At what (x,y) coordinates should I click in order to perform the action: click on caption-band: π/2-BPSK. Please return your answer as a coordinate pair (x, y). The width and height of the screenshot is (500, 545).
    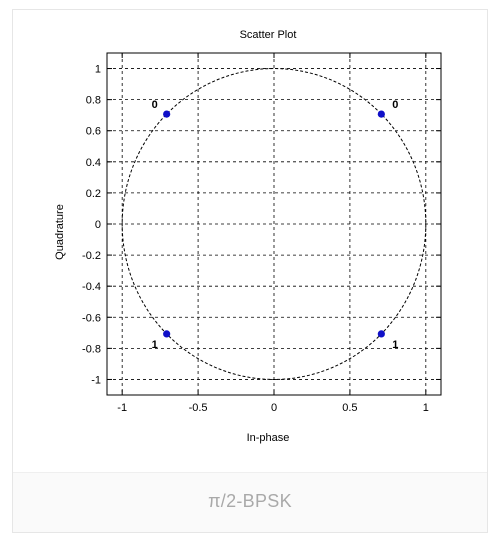
    Looking at the image, I should click on (250, 502).